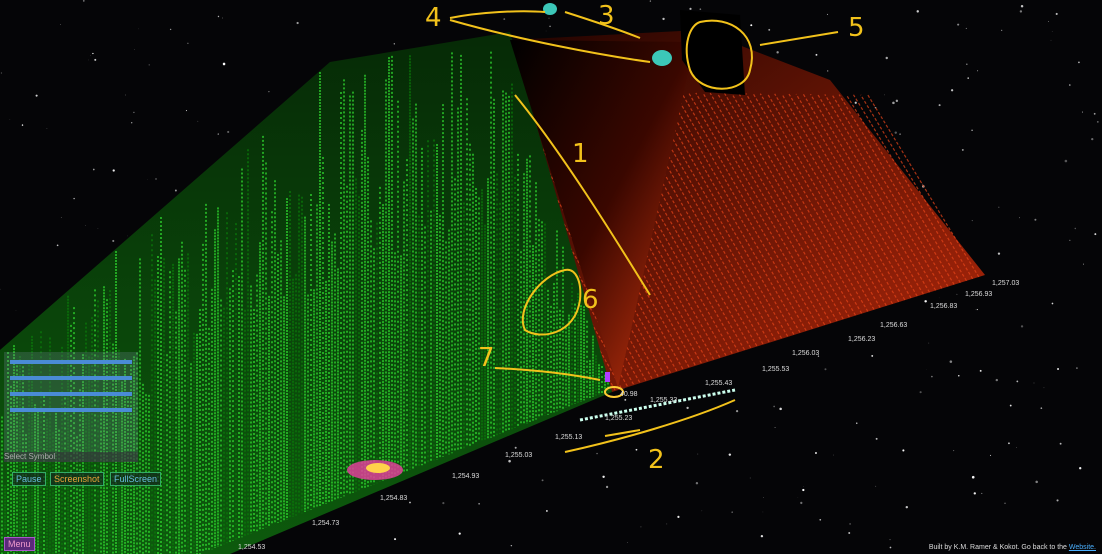 Image resolution: width=1102 pixels, height=554 pixels. Describe the element at coordinates (433, 18) in the screenshot. I see `annotation: 4` at that location.